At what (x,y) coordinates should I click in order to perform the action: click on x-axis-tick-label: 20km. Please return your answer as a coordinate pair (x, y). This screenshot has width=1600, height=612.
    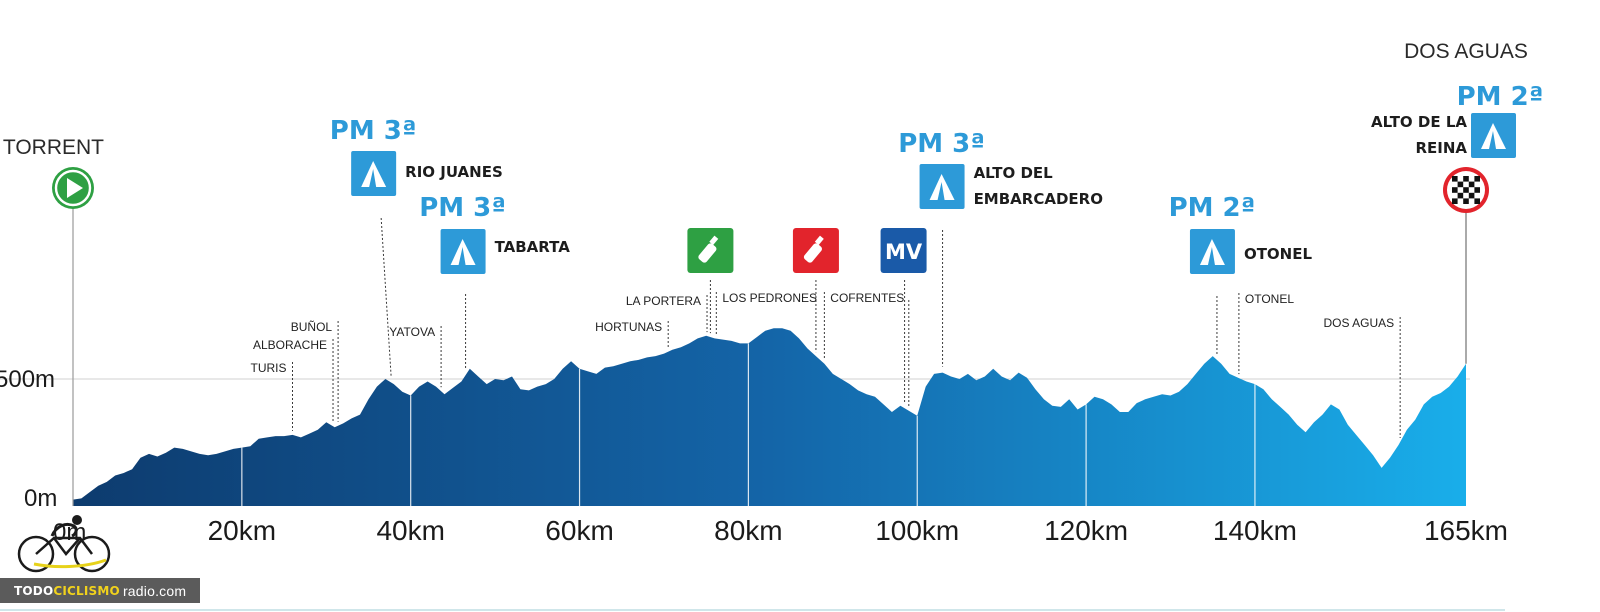
    Looking at the image, I should click on (242, 530).